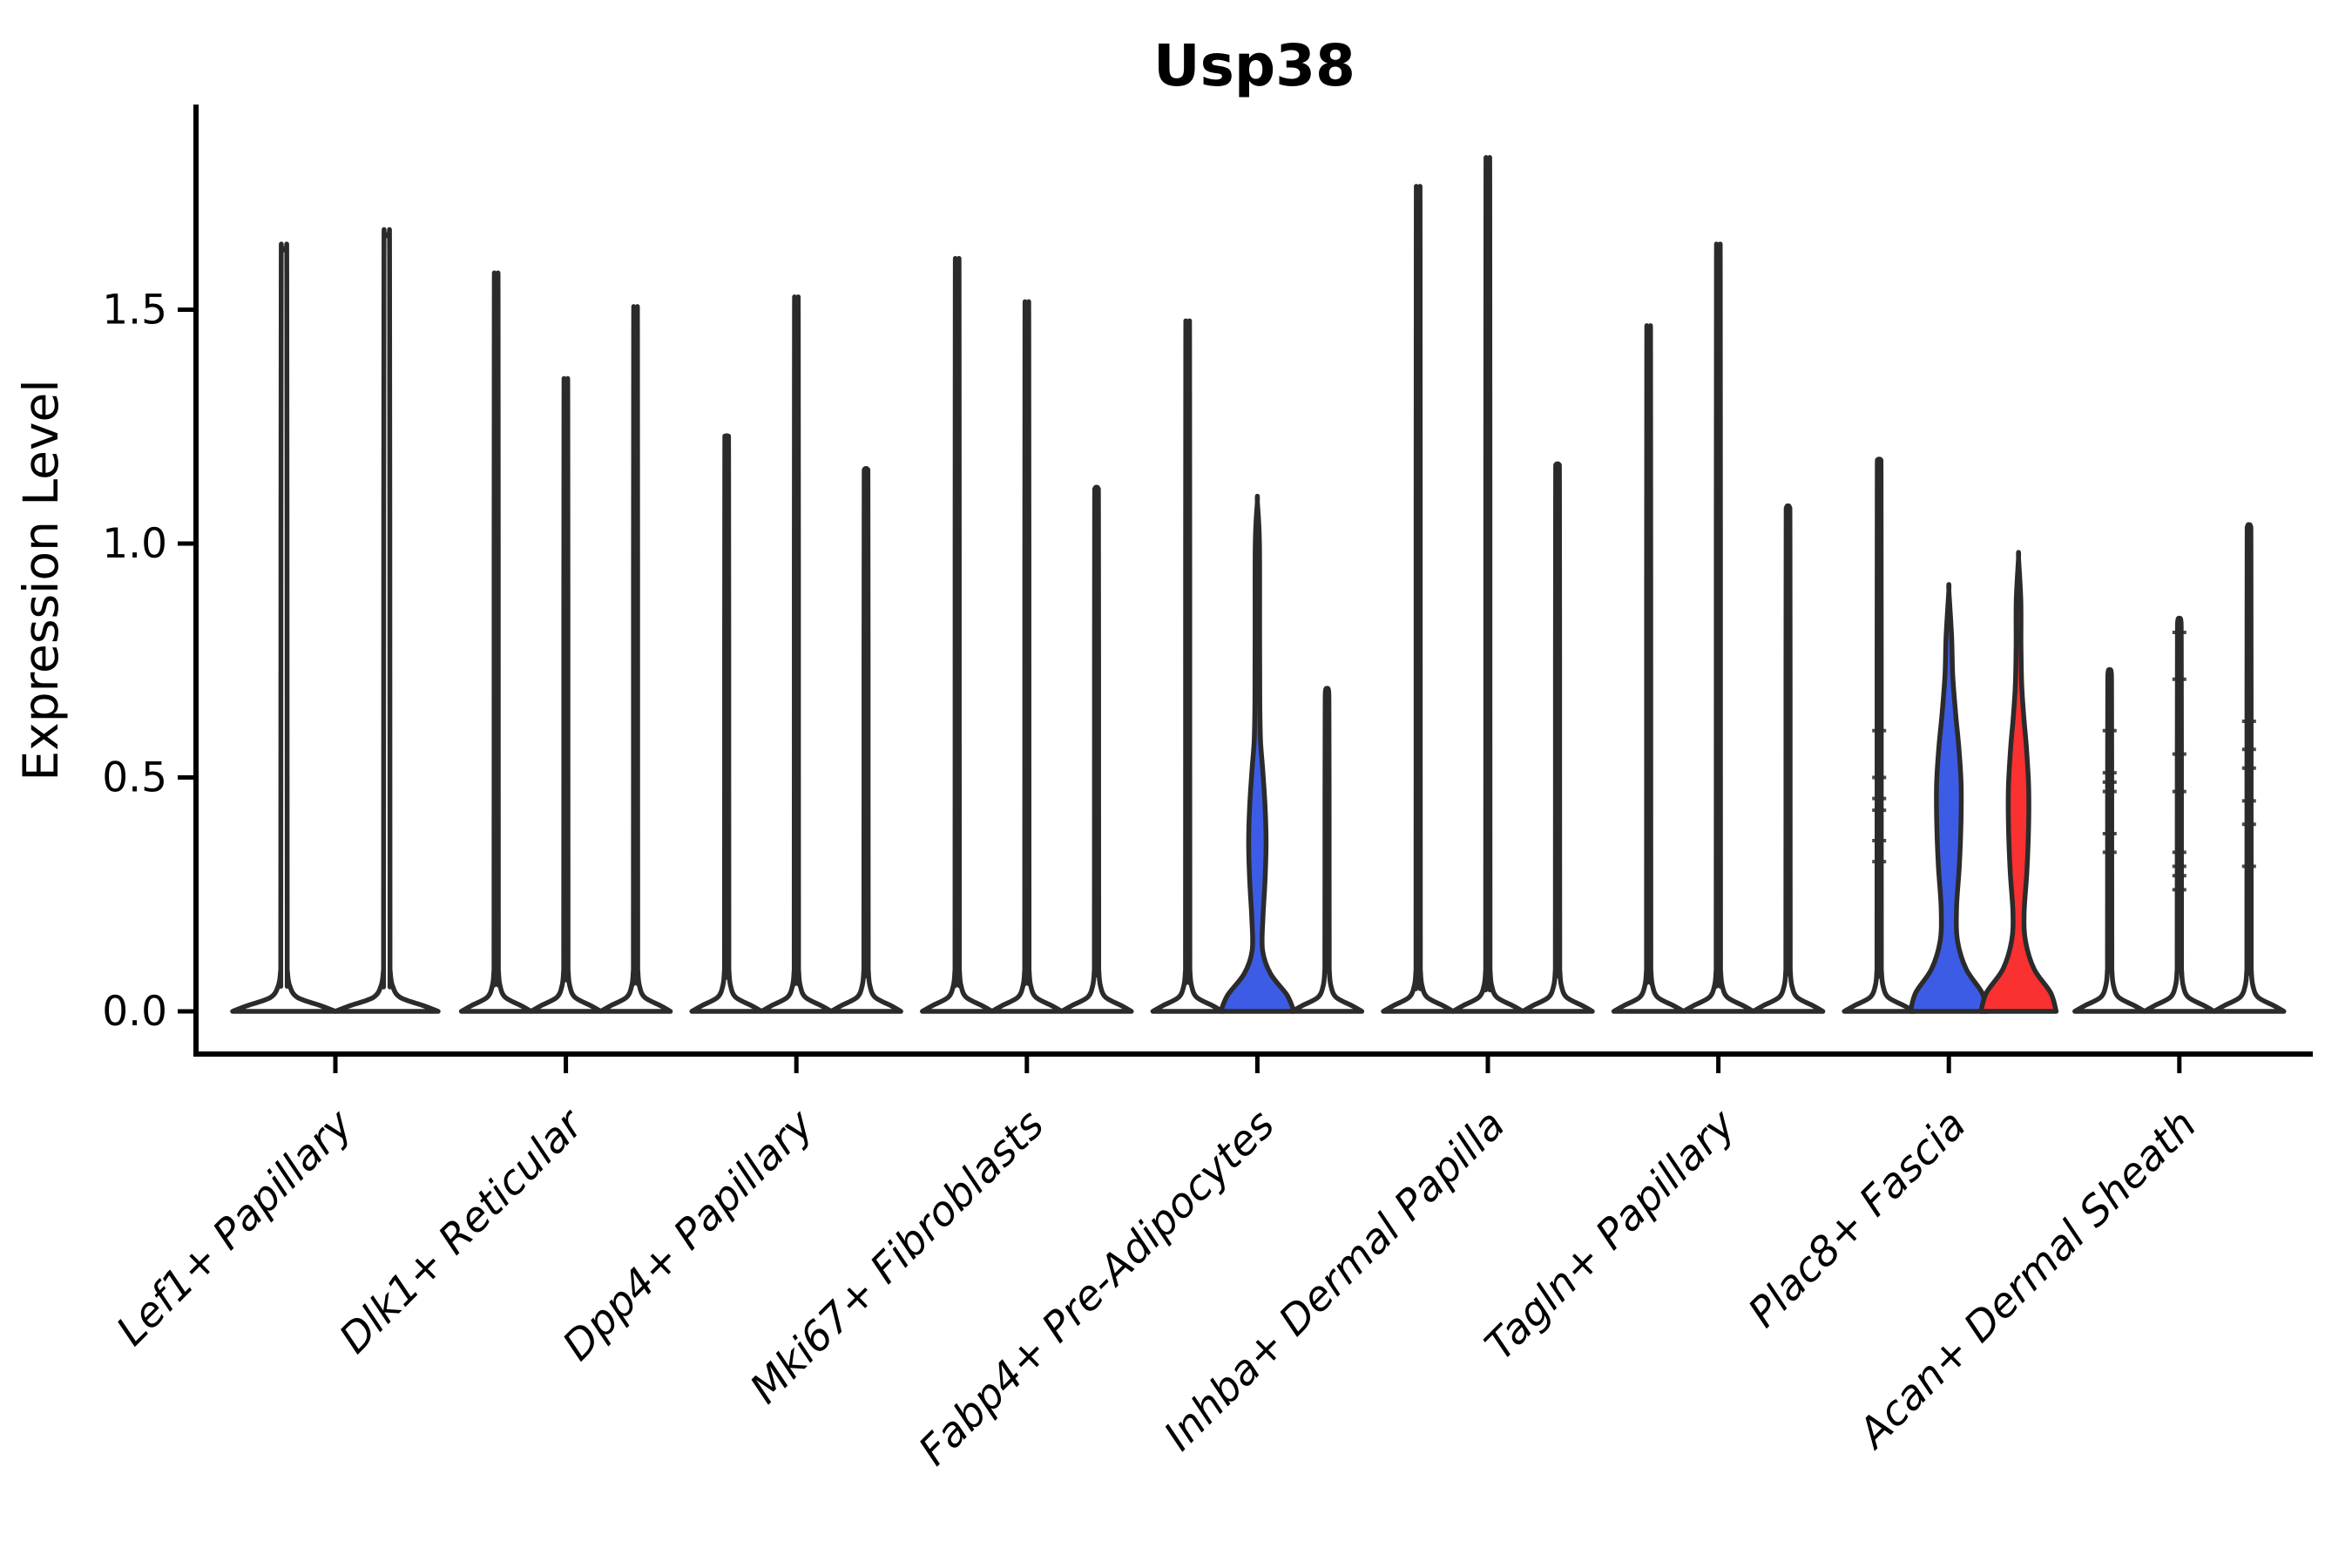 The width and height of the screenshot is (2352, 1568). What do you see at coordinates (134, 311) in the screenshot?
I see `y-tick-label: 1.5` at bounding box center [134, 311].